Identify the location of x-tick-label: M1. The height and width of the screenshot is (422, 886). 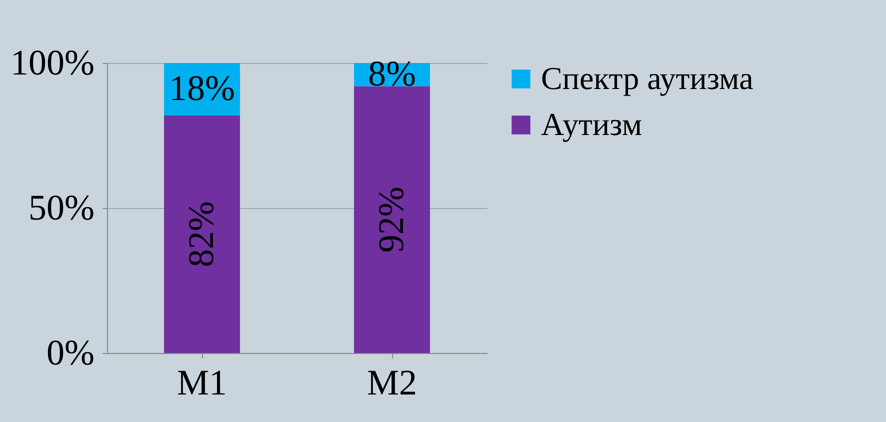
(202, 382).